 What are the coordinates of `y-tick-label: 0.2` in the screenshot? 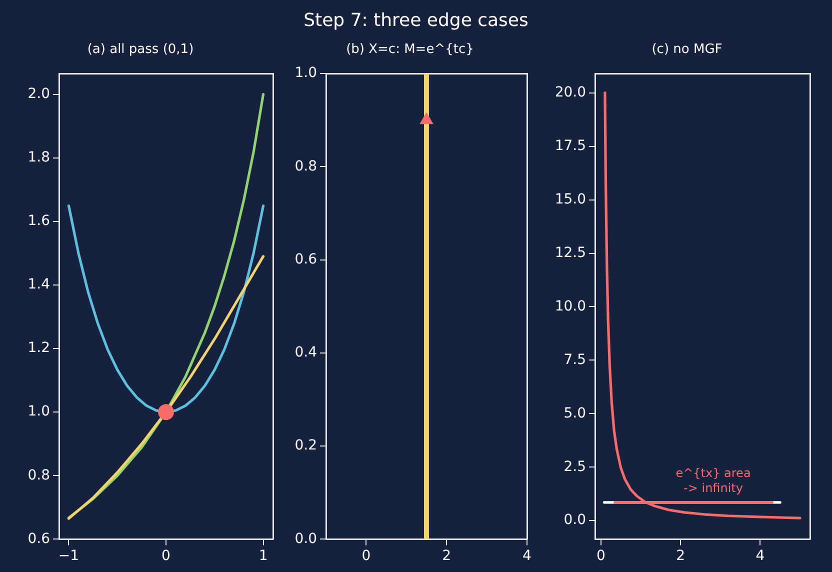 It's located at (305, 446).